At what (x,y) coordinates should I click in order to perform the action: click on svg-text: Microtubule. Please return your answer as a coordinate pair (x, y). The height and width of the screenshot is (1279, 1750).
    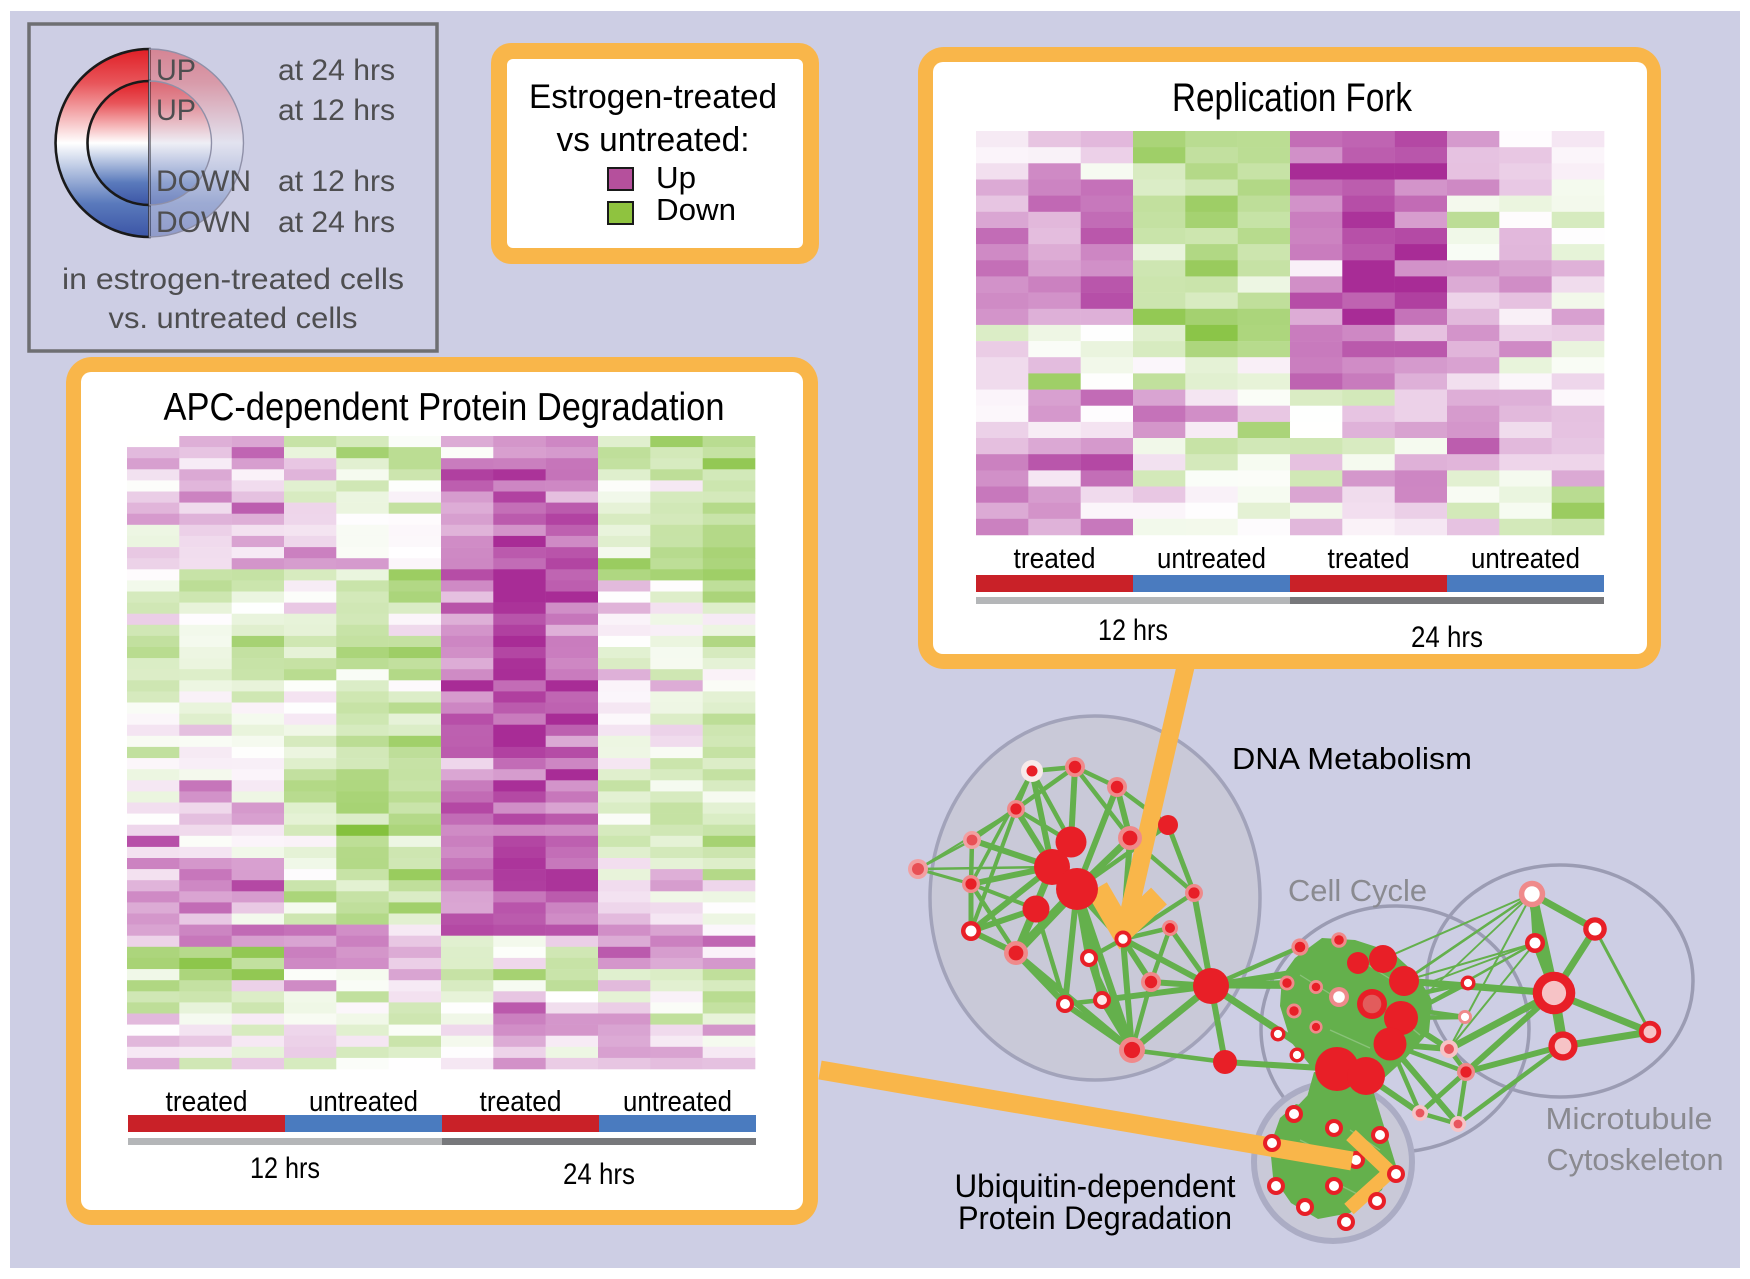
    Looking at the image, I should click on (1629, 1118).